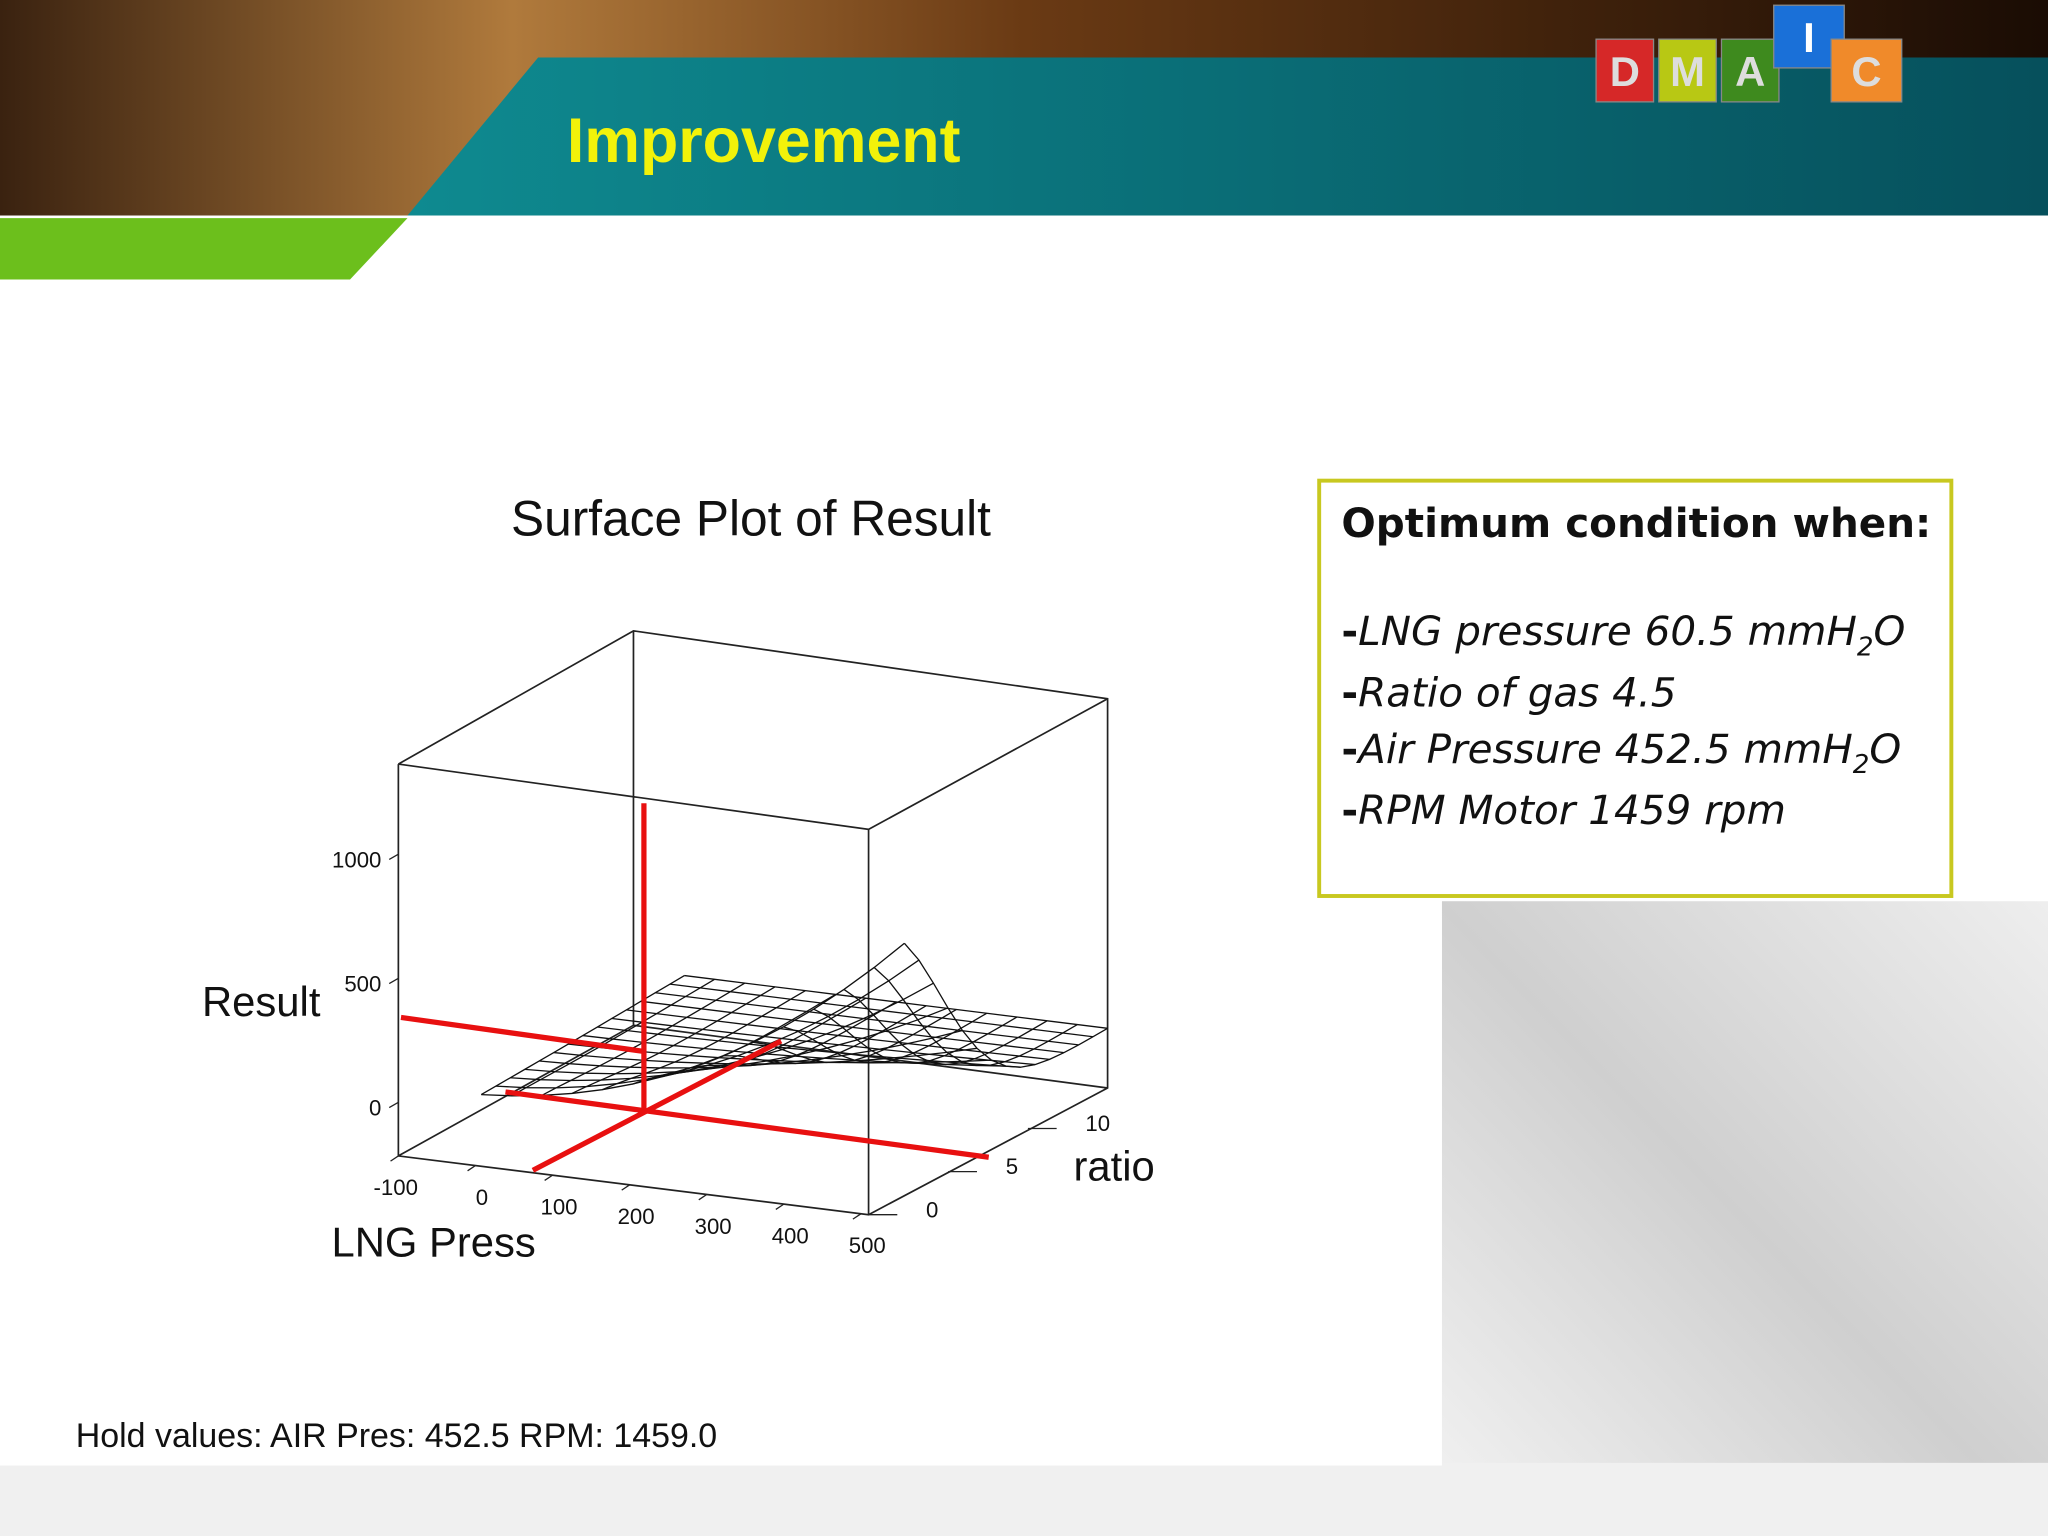  I want to click on logo: D M AIC, so click(1749, 53).